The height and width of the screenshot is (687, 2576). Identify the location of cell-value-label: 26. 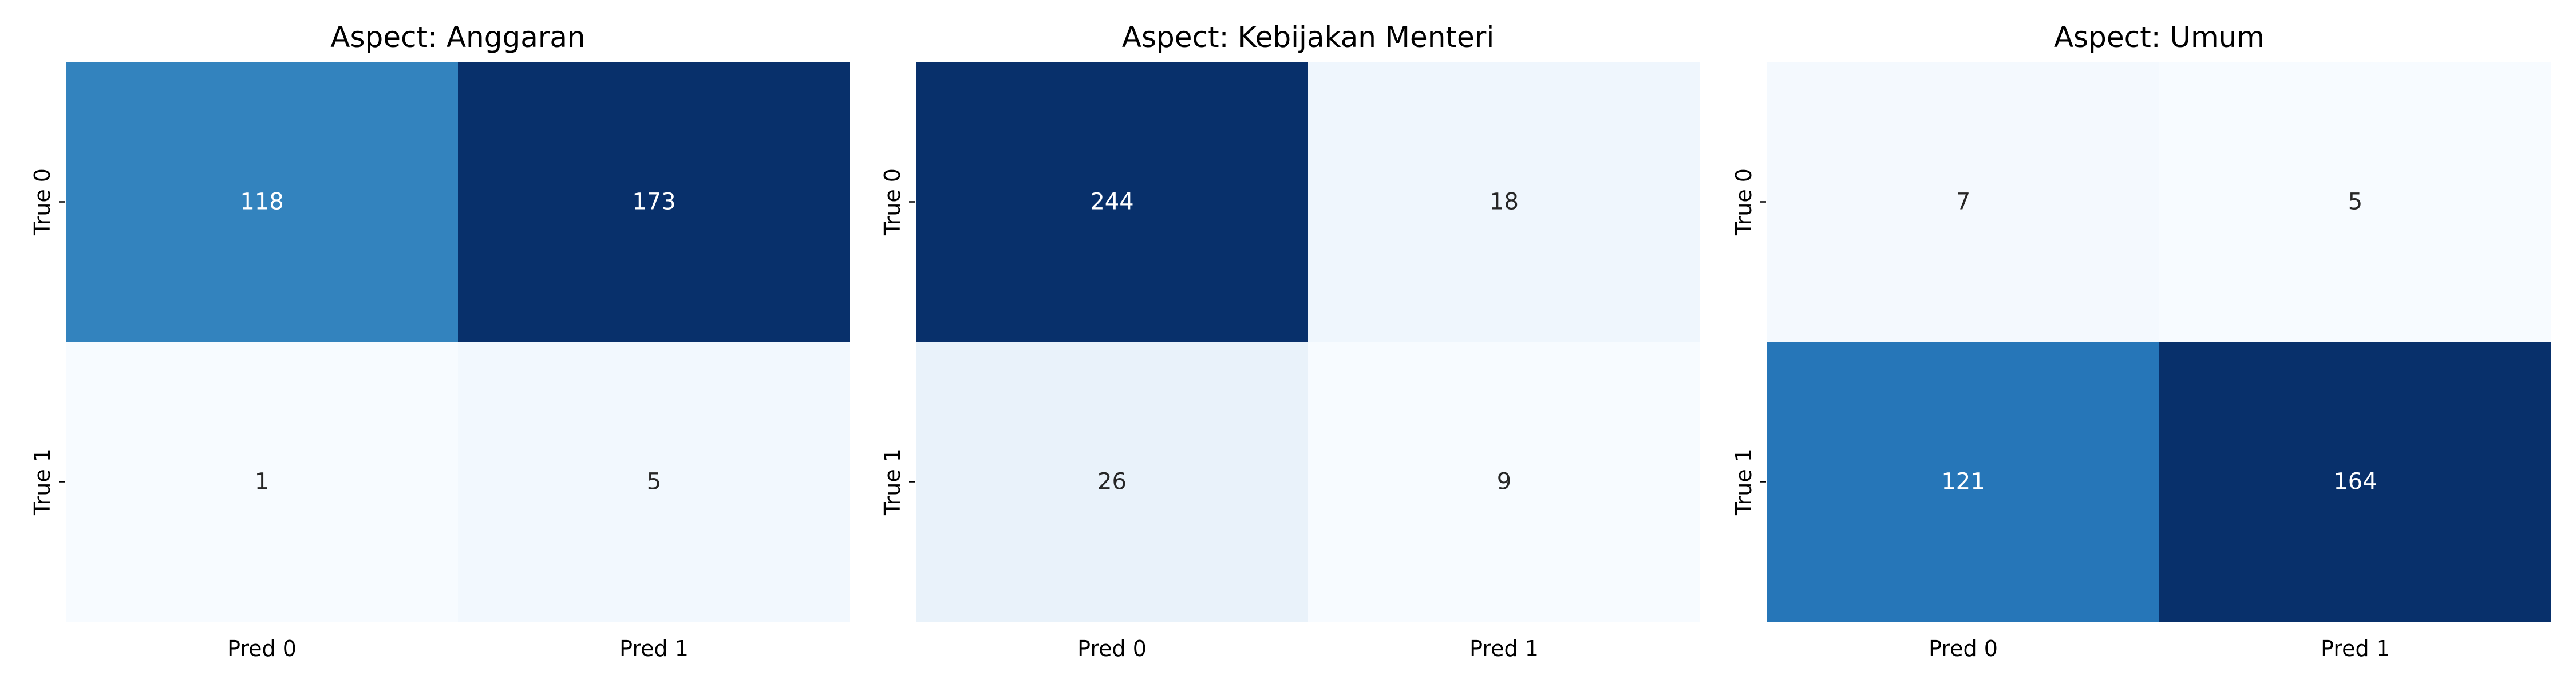
(1112, 482).